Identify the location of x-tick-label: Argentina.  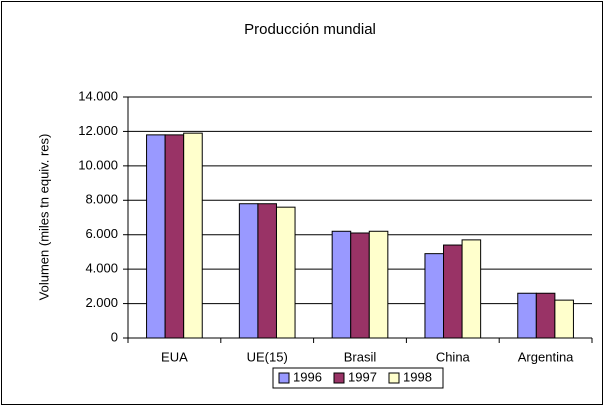
(546, 356).